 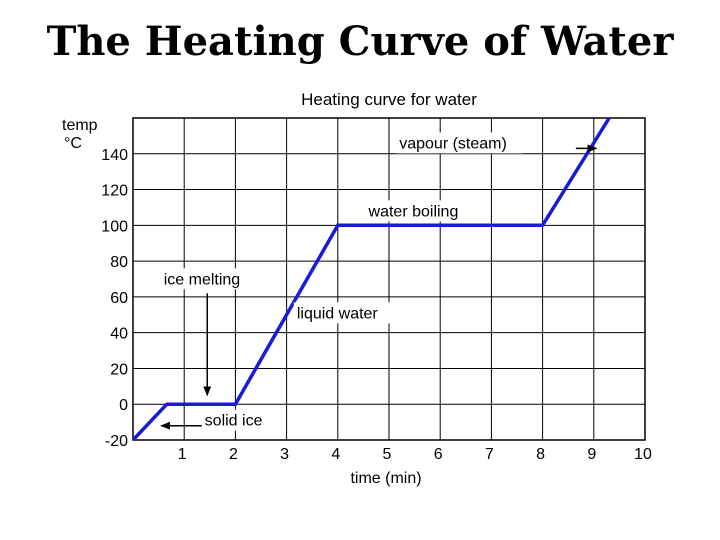 I want to click on annotation-label: liquid water, so click(x=338, y=313).